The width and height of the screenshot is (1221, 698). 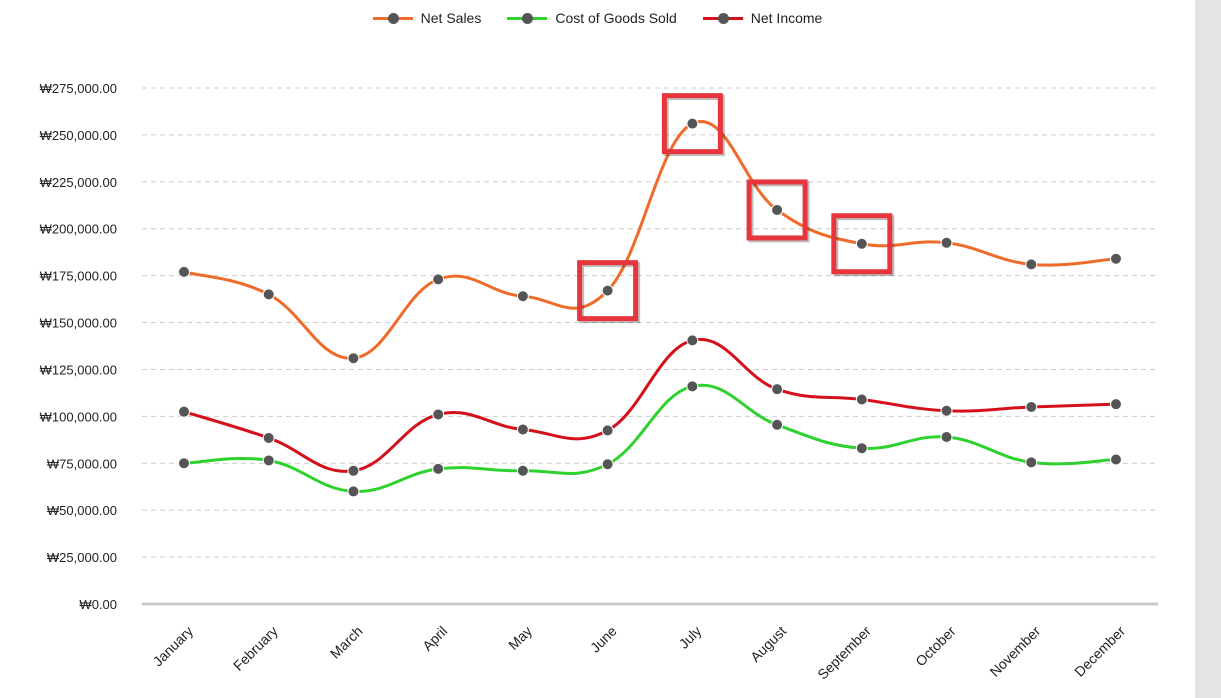 I want to click on y-tick-label: ₩25,000.00, so click(x=82, y=557).